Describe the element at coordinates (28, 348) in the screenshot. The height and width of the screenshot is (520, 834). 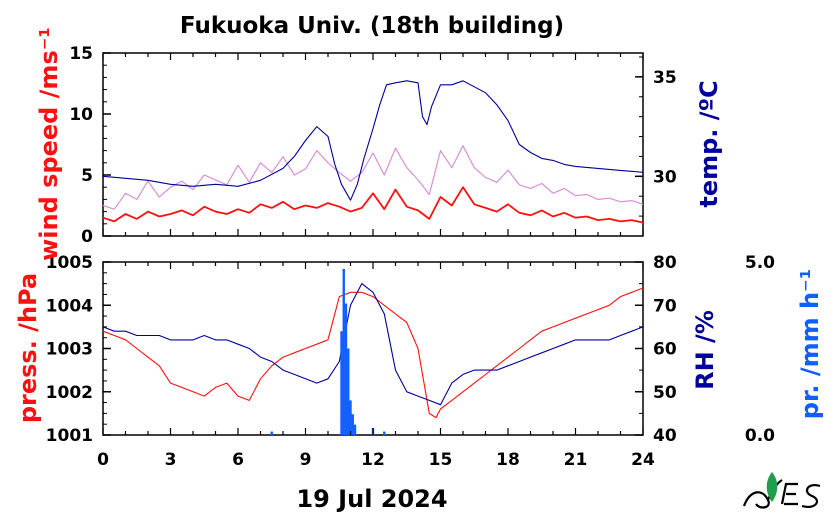
I see `pressure-axis-title: press. /hPa` at that location.